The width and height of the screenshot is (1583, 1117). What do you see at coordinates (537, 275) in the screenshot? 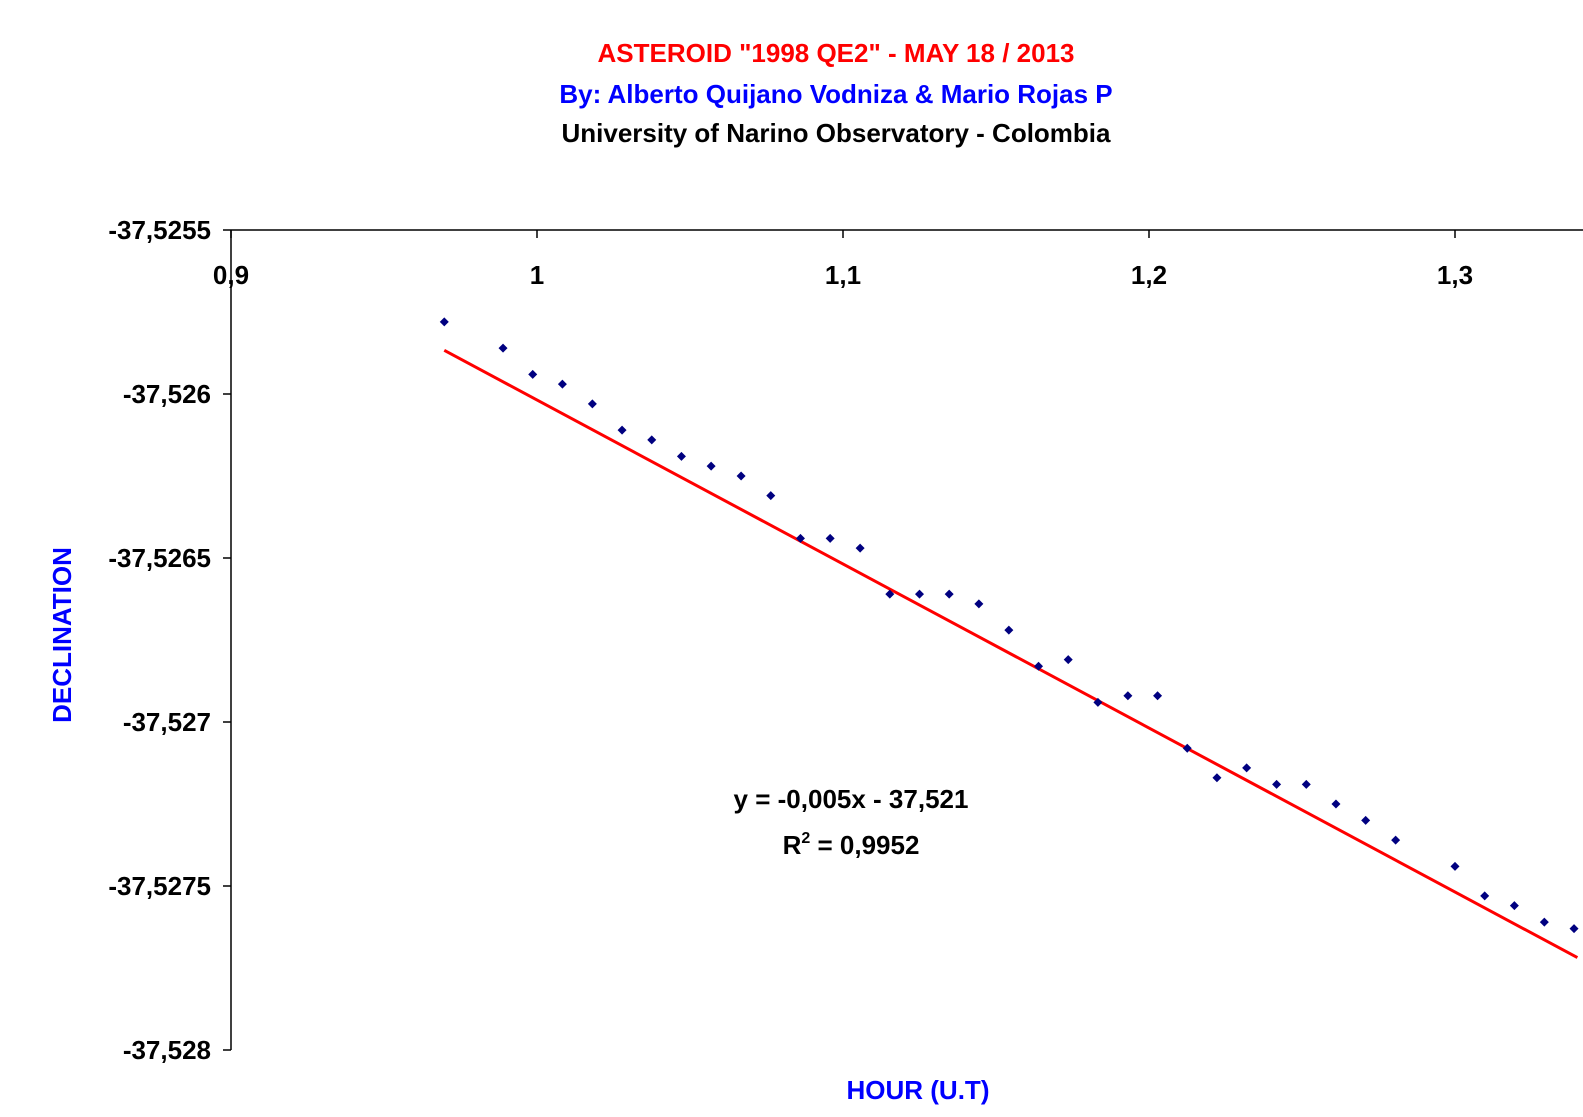
I see `x-tick-label: 1` at bounding box center [537, 275].